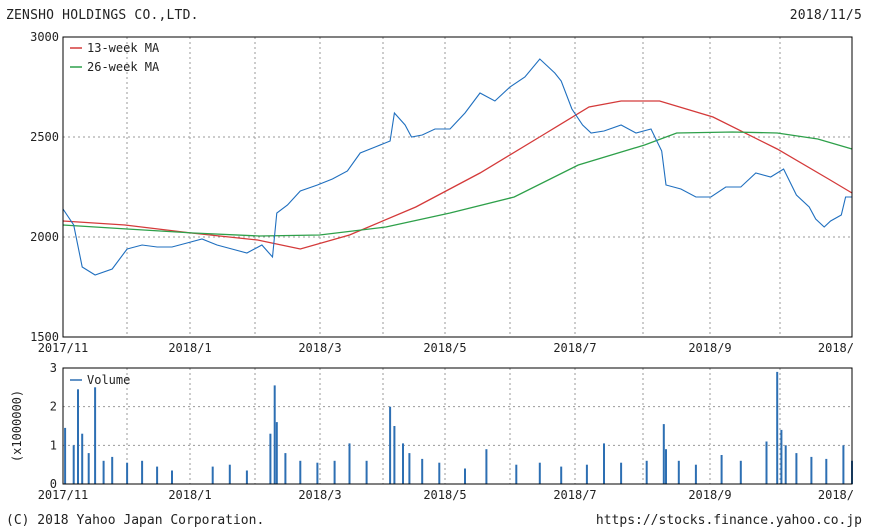 The image size is (870, 532). I want to click on volume-y-ticks: 3 2 1 0, so click(53, 426).